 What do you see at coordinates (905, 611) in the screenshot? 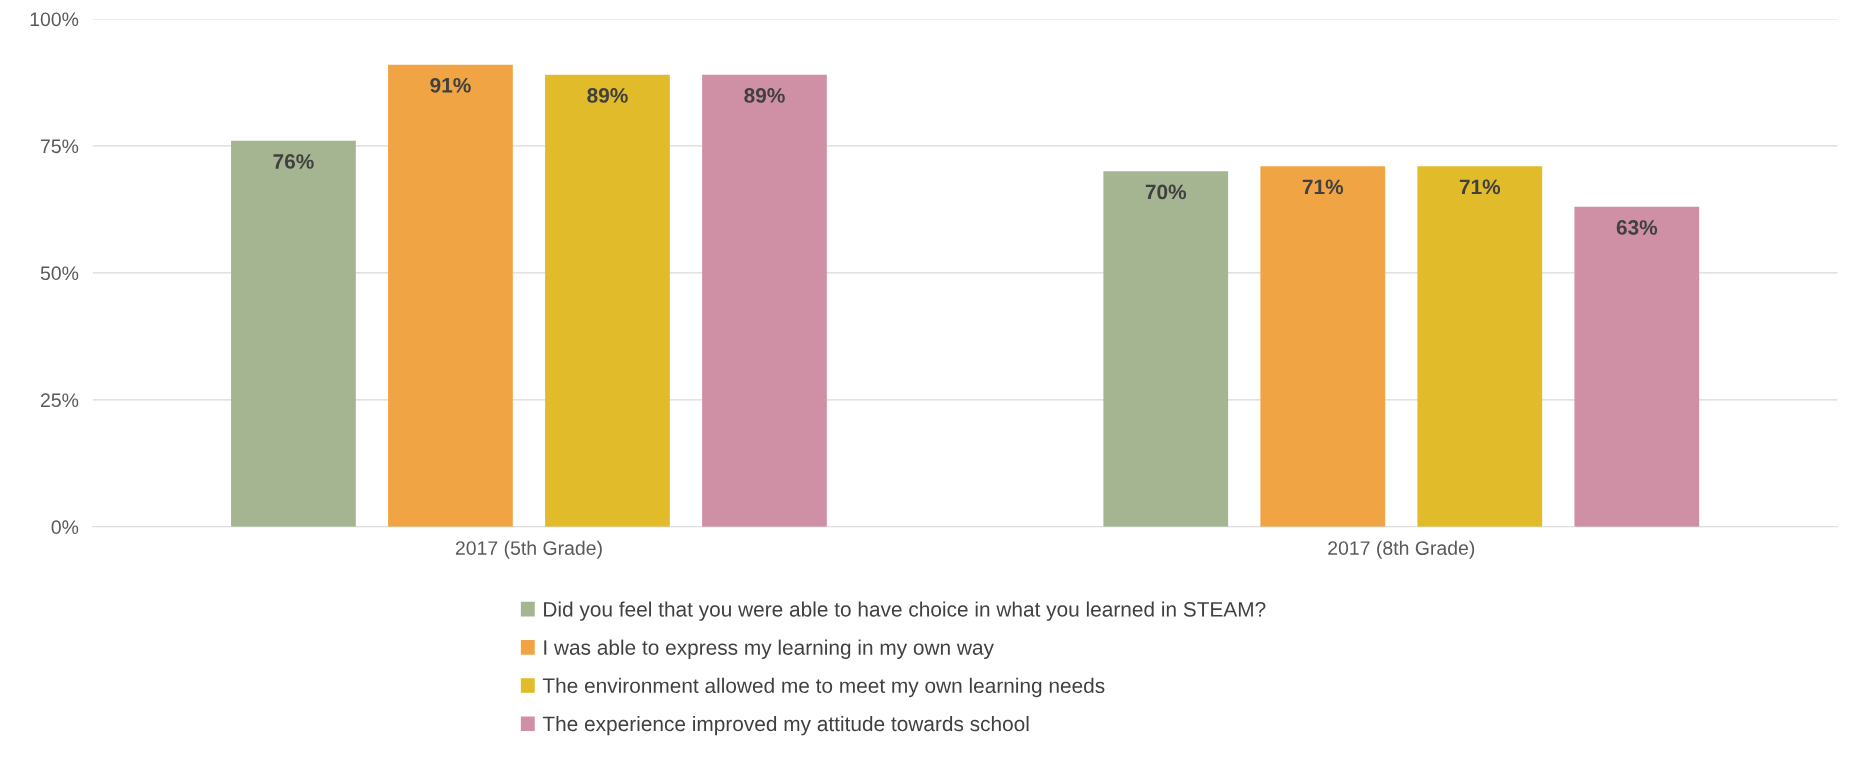
I see `legend-label: Did you feel that you were able to have choice in what you learned in STEAM?` at bounding box center [905, 611].